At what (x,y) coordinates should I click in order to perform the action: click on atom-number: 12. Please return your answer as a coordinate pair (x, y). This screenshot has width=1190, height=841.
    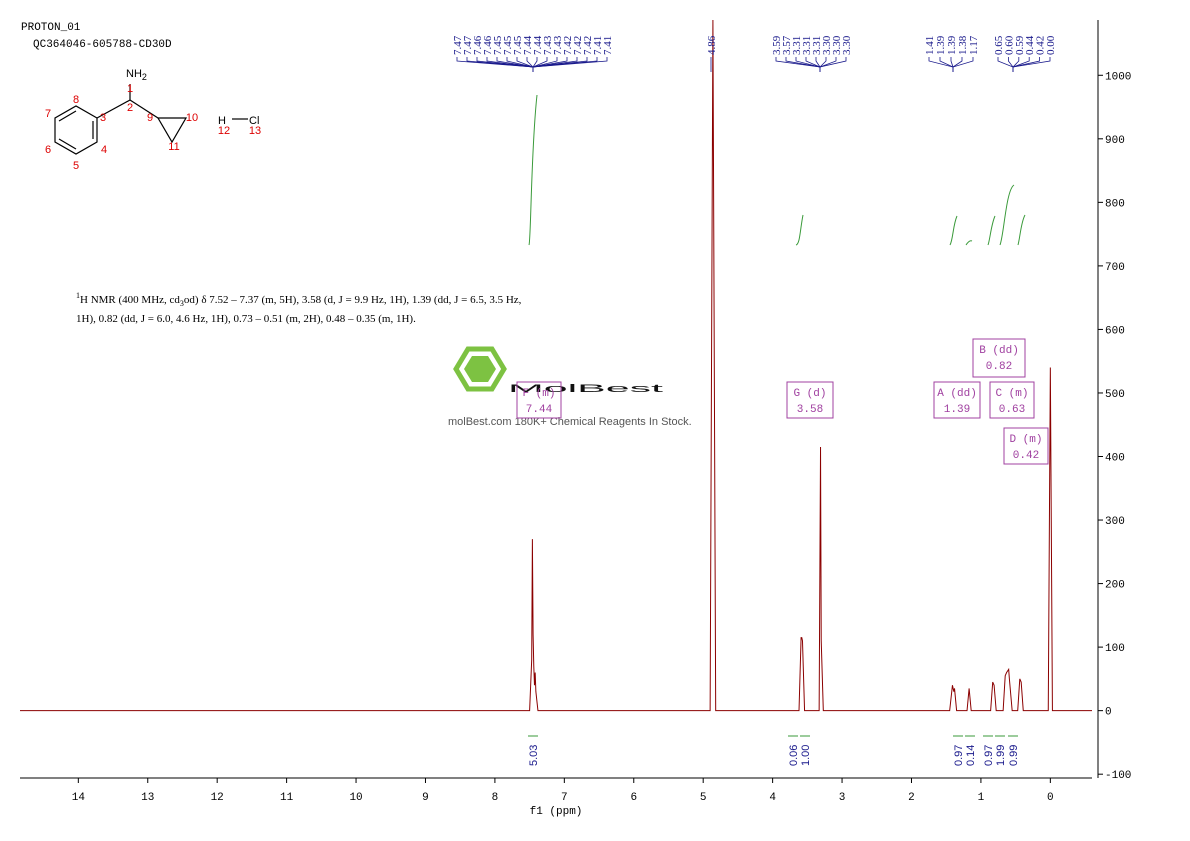
    Looking at the image, I should click on (224, 131).